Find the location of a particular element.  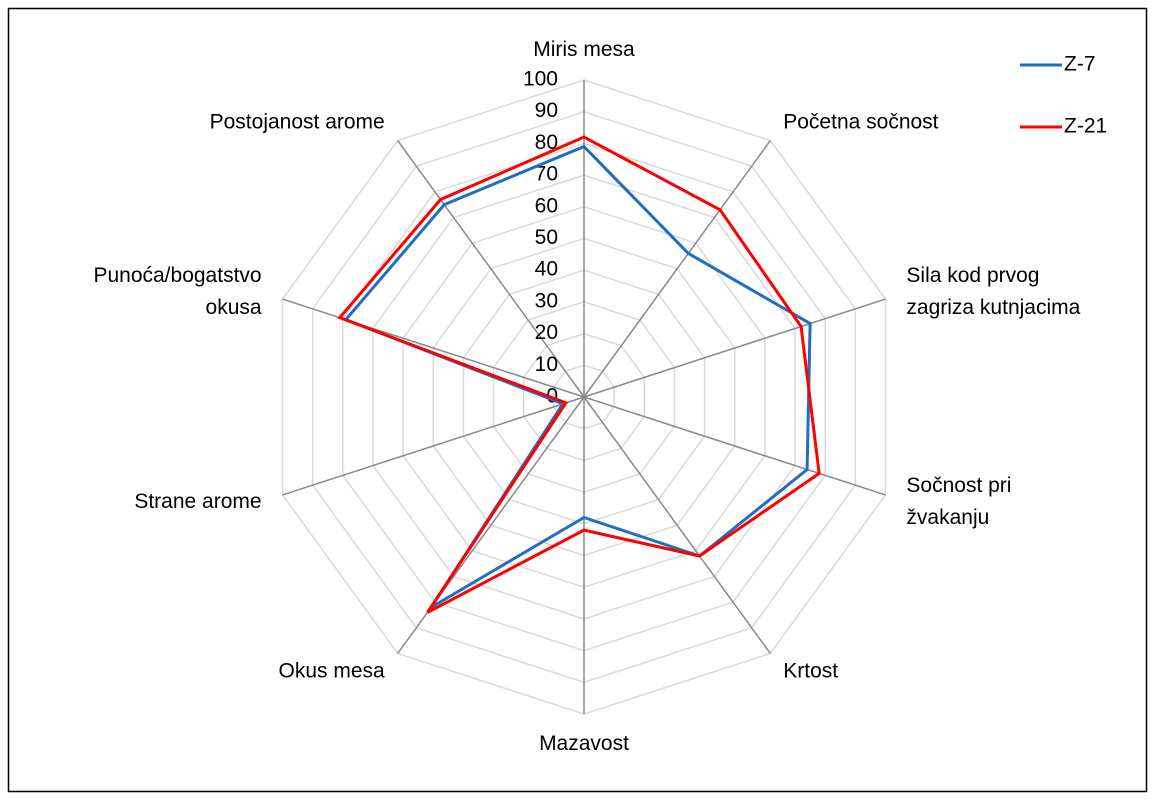

category-label: Mazavost is located at coordinates (584, 743).